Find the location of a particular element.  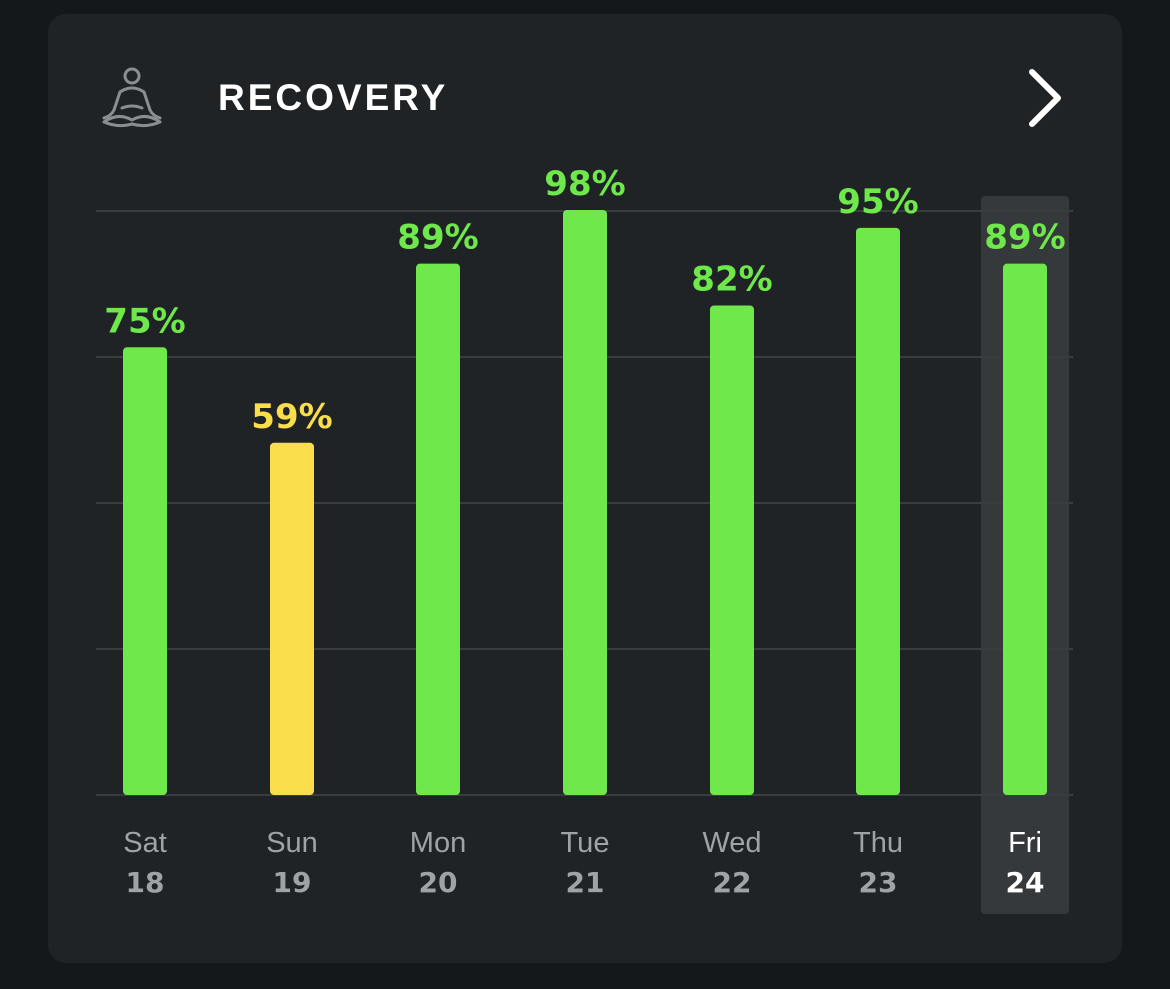

bar-sun is located at coordinates (292, 618).